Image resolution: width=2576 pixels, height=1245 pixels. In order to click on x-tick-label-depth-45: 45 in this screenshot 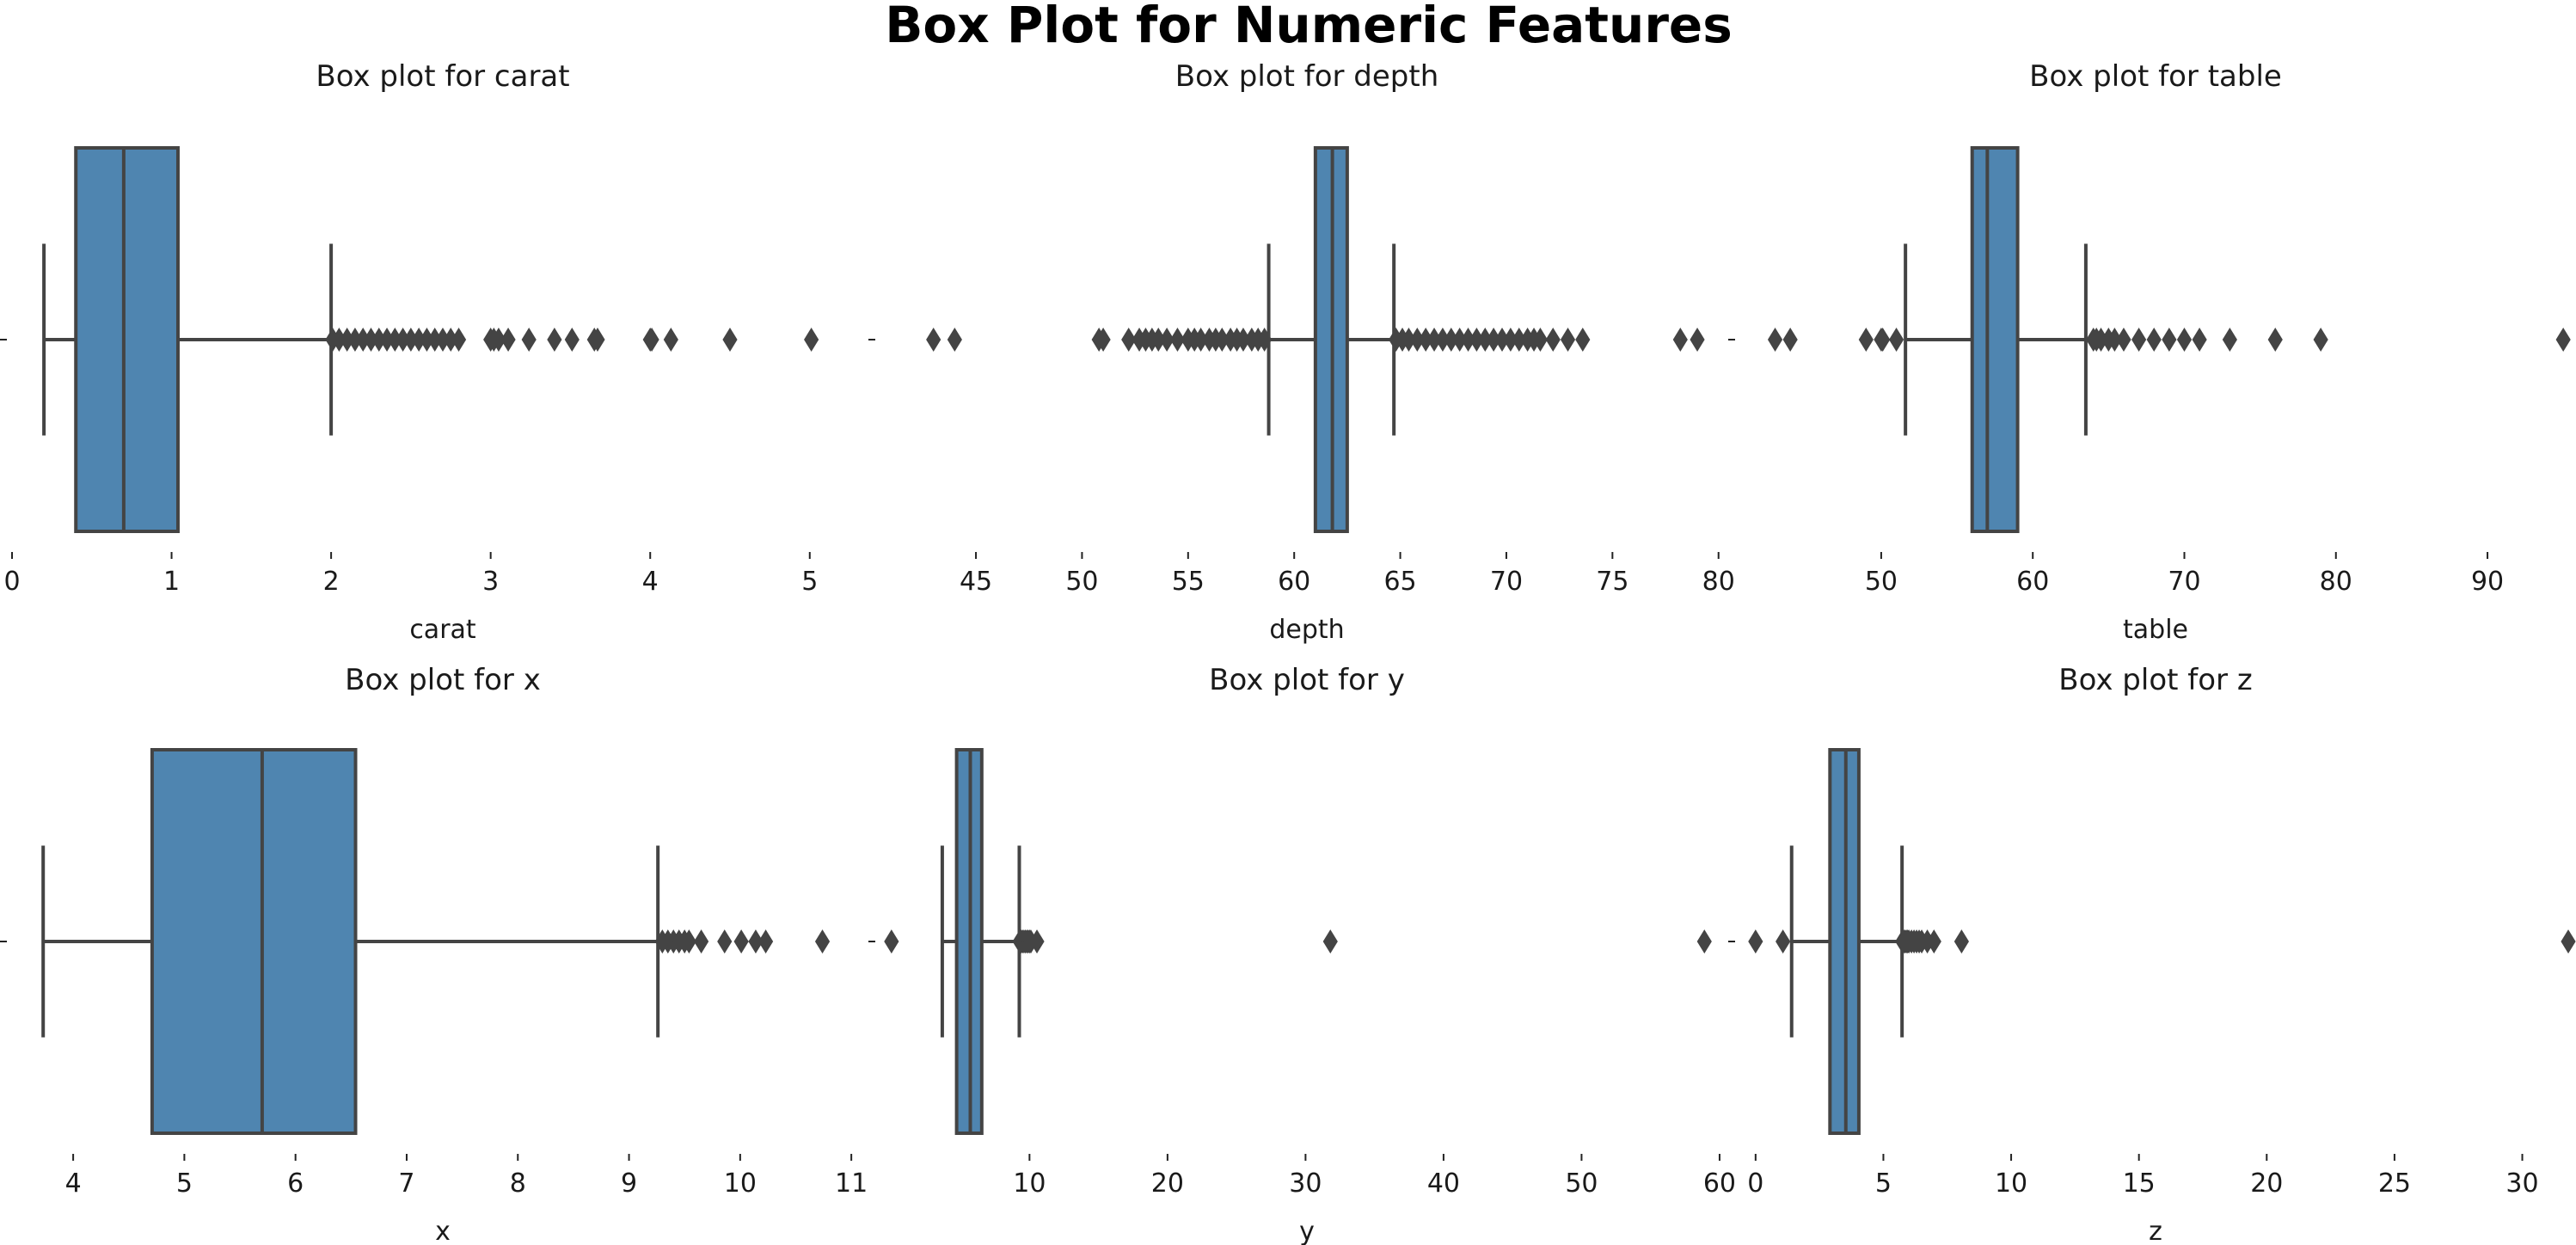, I will do `click(976, 582)`.